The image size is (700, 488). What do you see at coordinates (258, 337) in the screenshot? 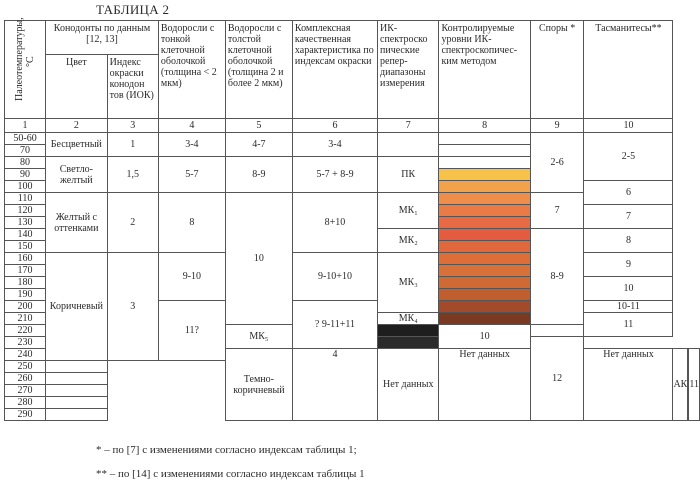
I see `ir-cell: МК₅` at bounding box center [258, 337].